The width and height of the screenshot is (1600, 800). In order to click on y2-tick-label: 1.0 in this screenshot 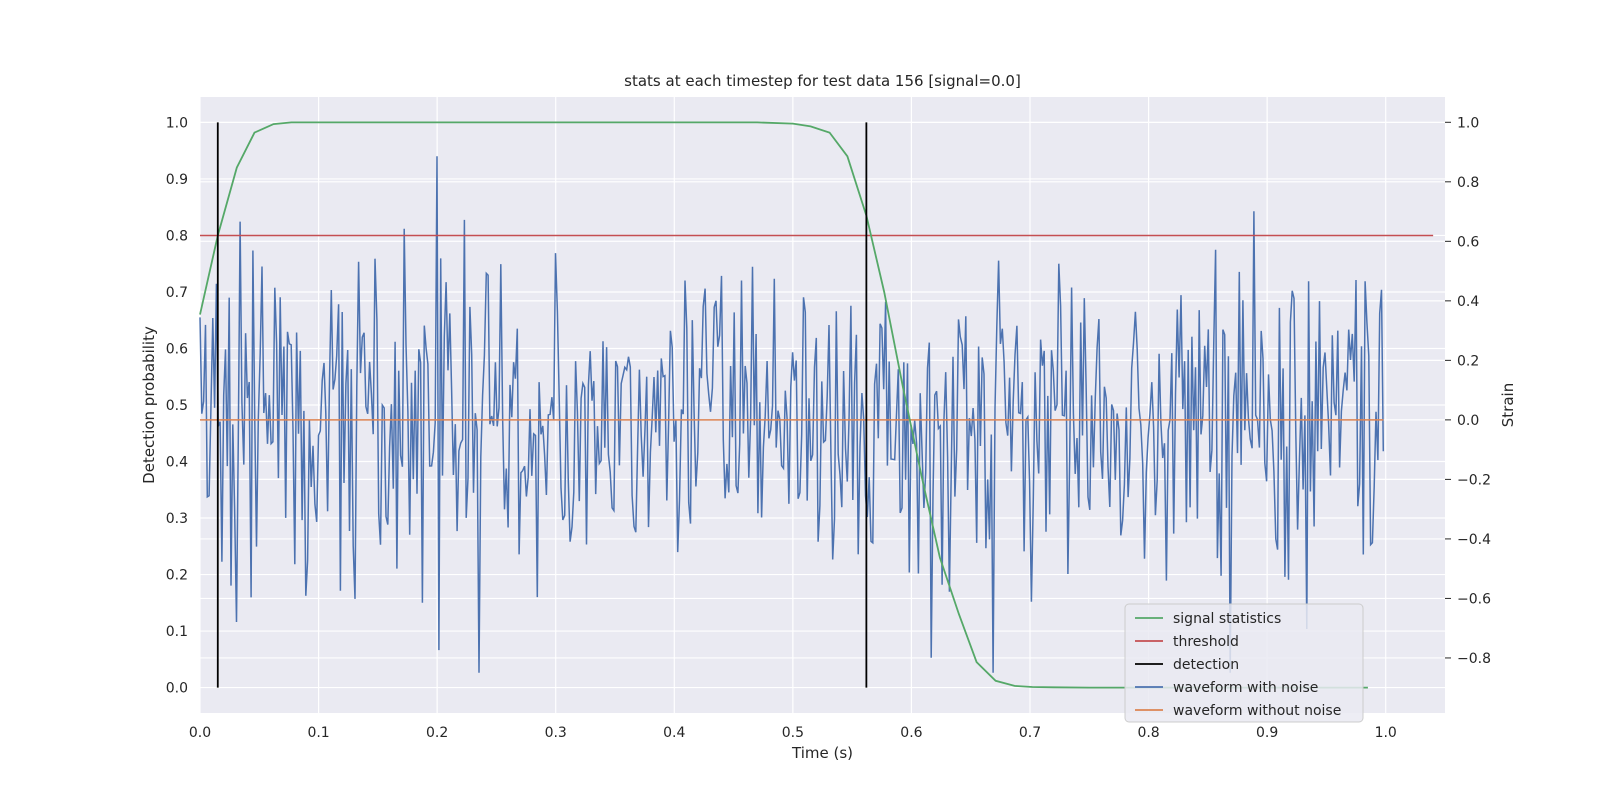, I will do `click(1468, 123)`.